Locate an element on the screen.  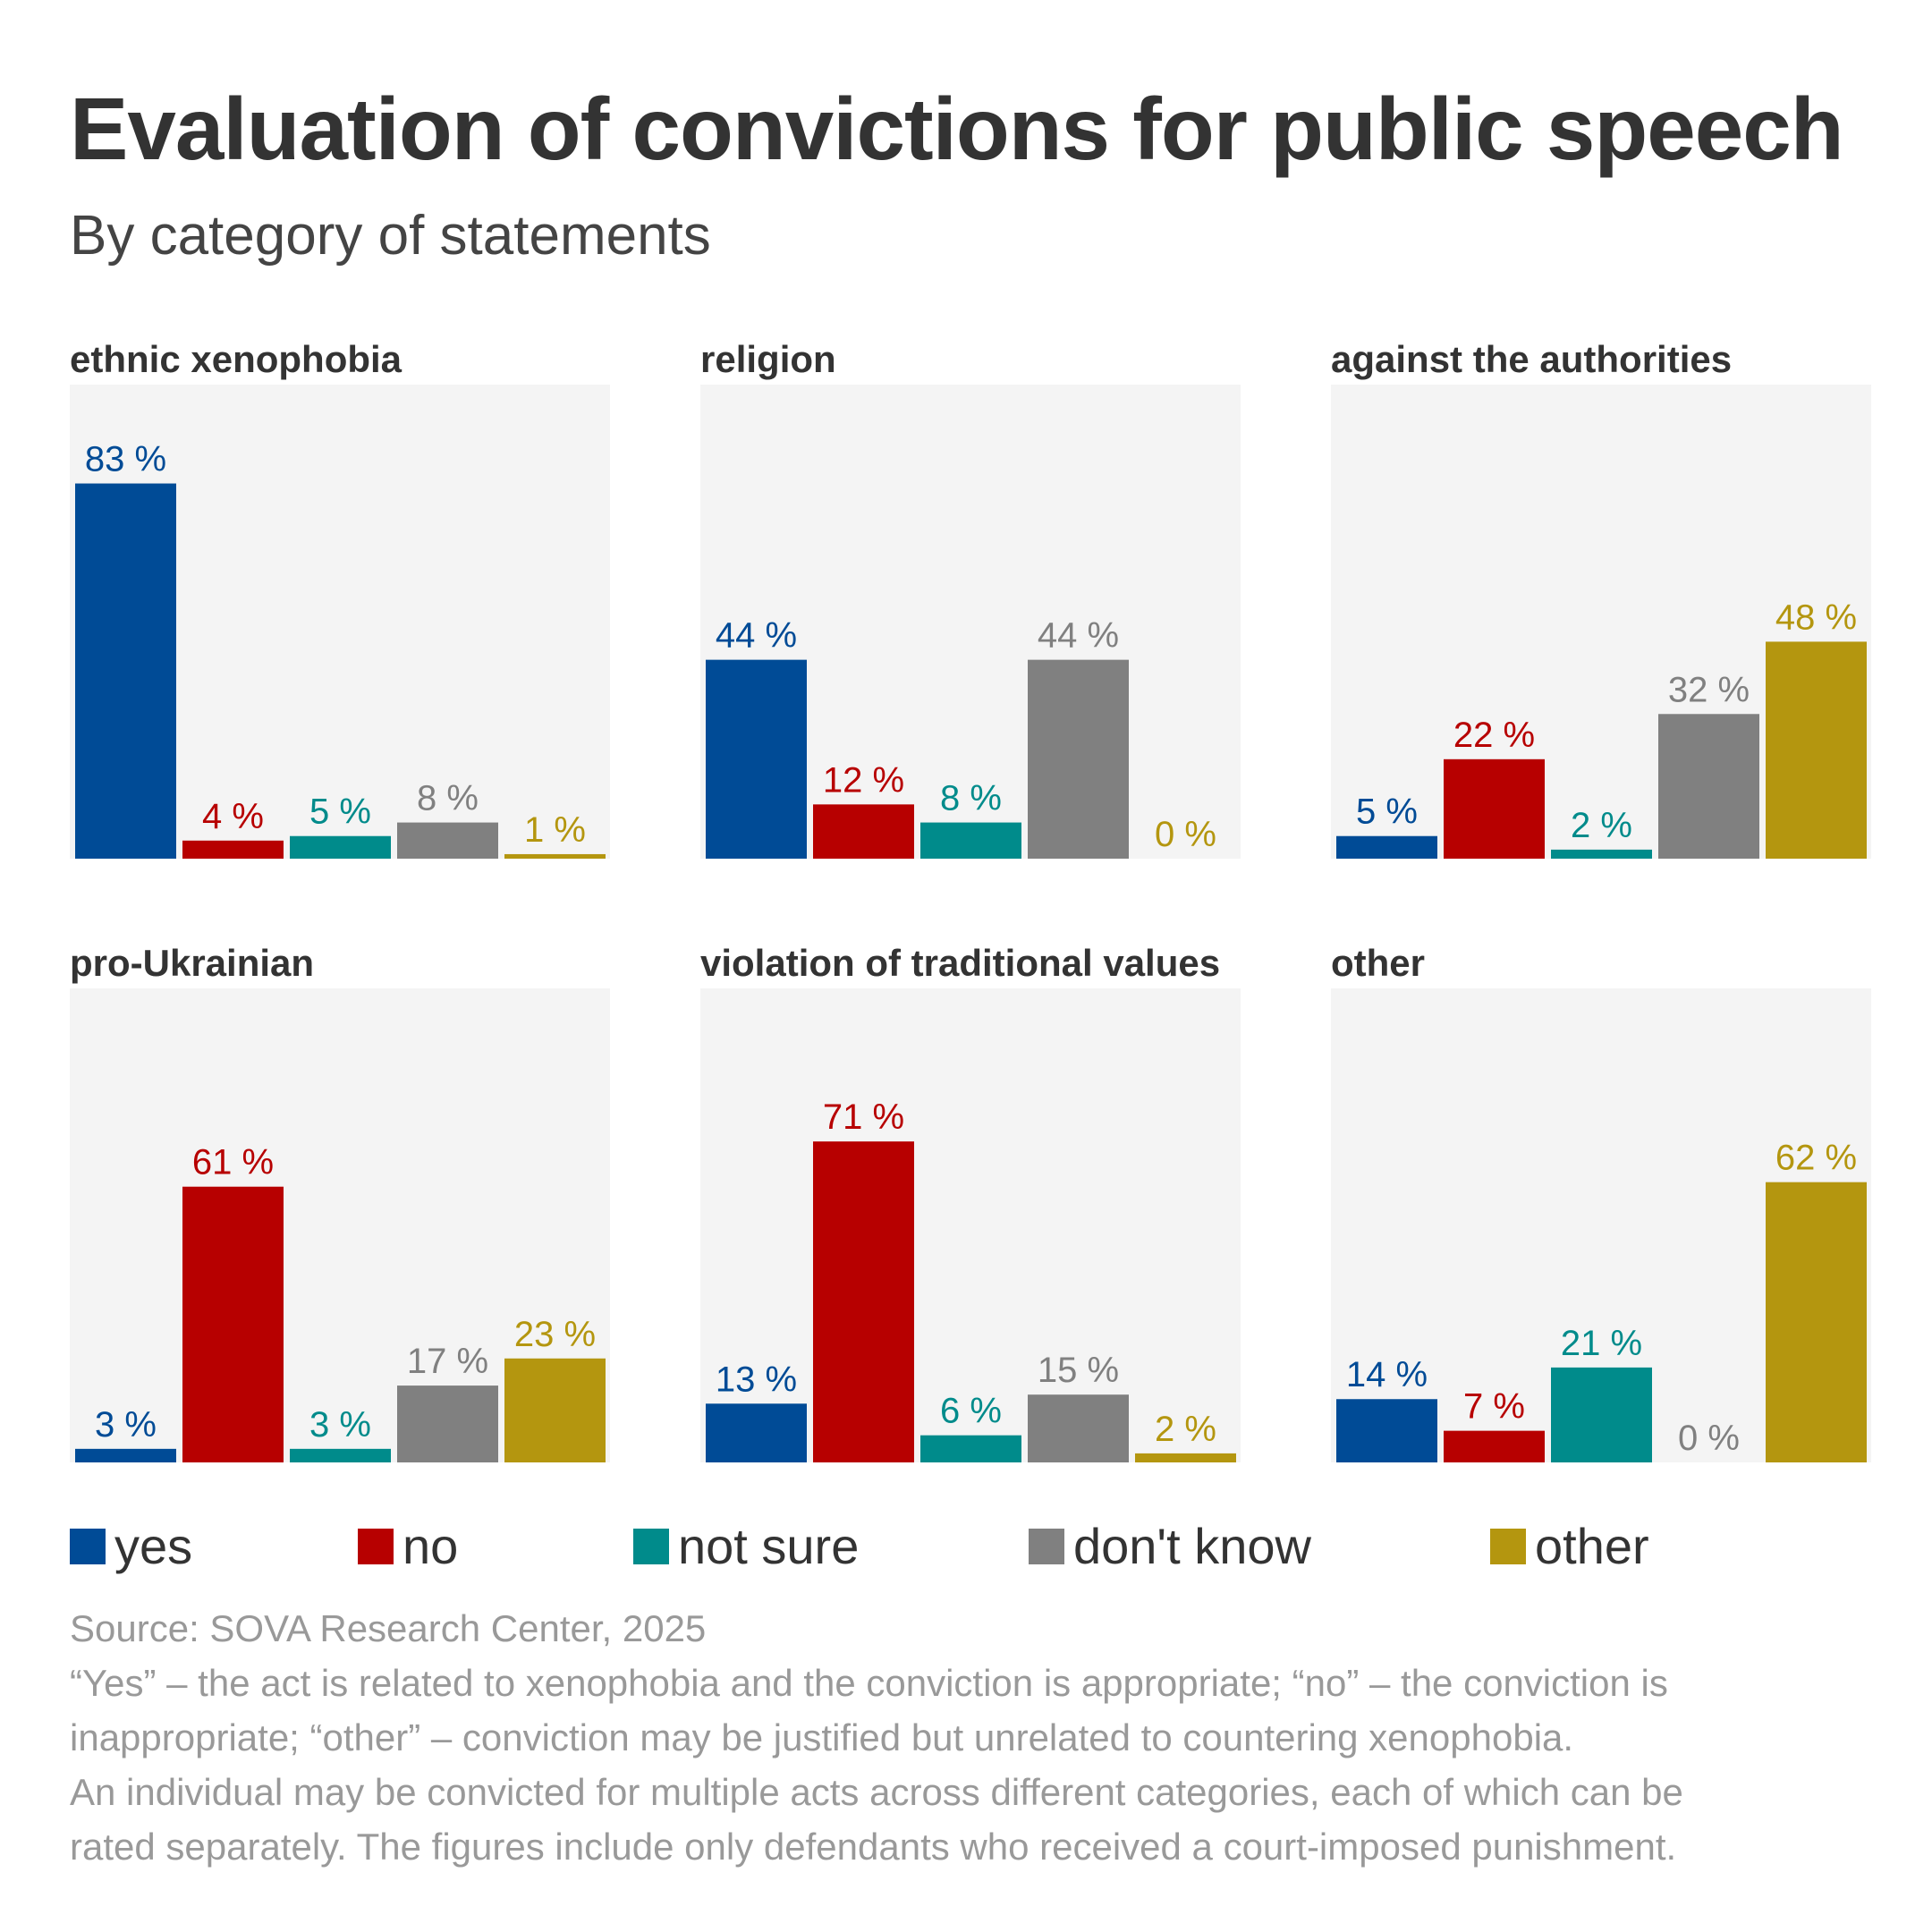
legend-item-not-sure: not sure is located at coordinates (746, 1546).